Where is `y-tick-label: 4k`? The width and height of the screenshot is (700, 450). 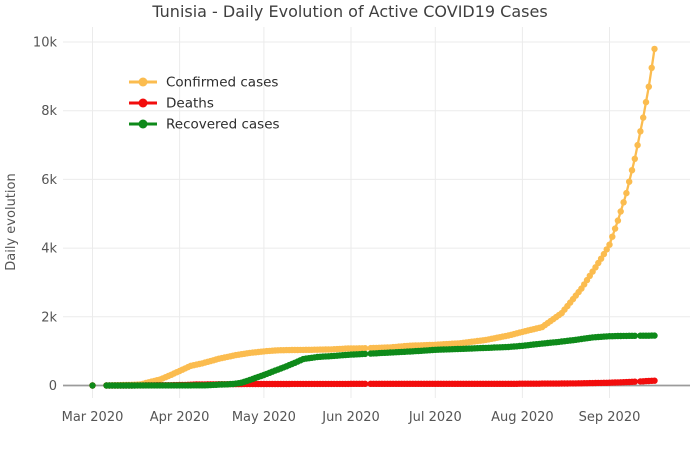
y-tick-label: 4k is located at coordinates (49, 249).